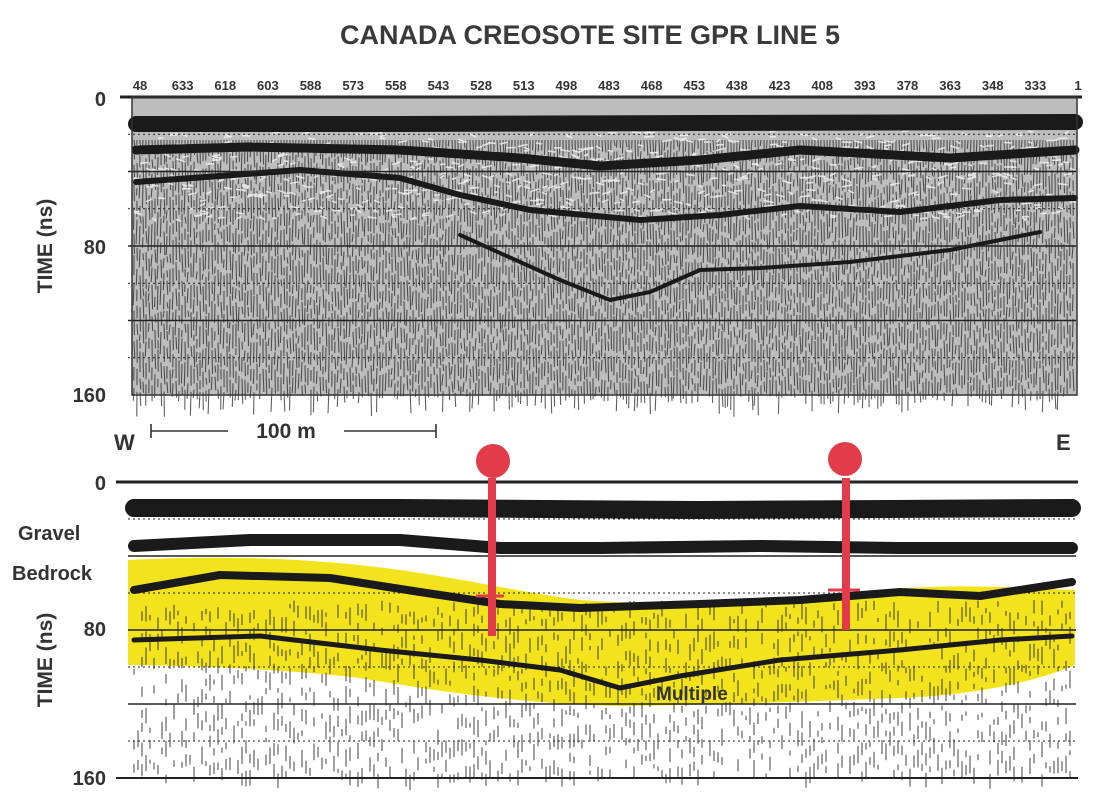 The width and height of the screenshot is (1100, 800). Describe the element at coordinates (524, 85) in the screenshot. I see `top-x-tick-9: 513` at that location.